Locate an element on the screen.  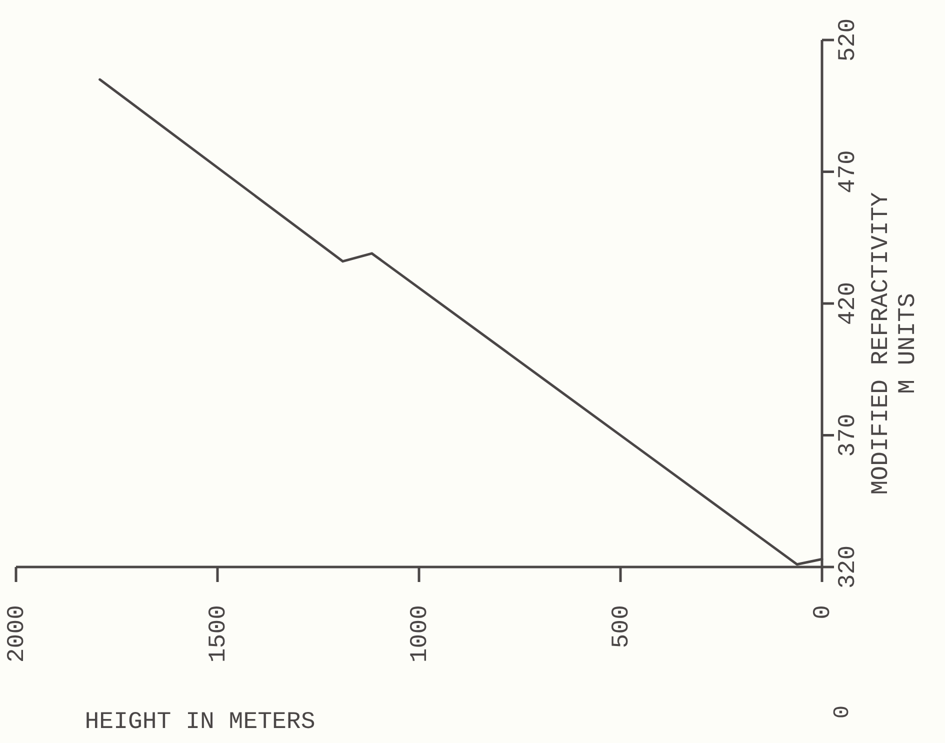
x-tick-label: 2000 is located at coordinates (17, 634).